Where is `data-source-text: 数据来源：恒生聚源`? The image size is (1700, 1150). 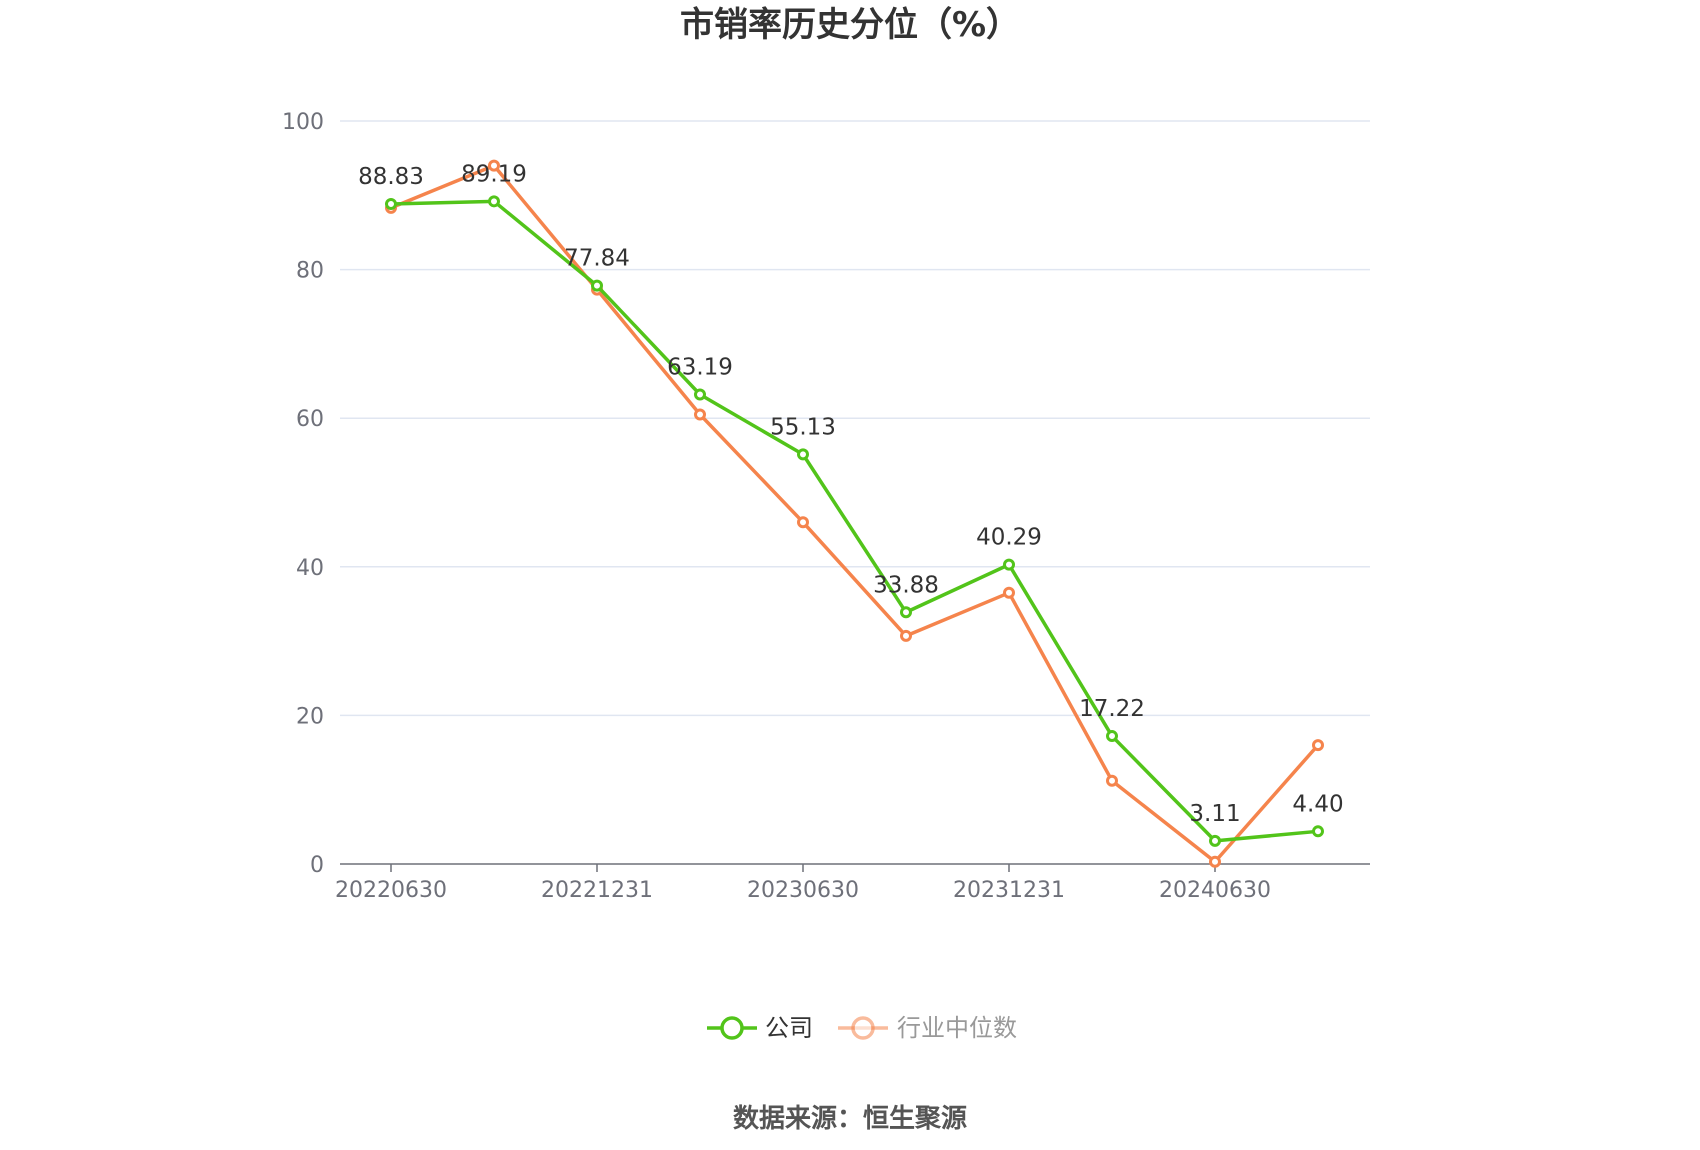
data-source-text: 数据来源：恒生聚源 is located at coordinates (850, 1119).